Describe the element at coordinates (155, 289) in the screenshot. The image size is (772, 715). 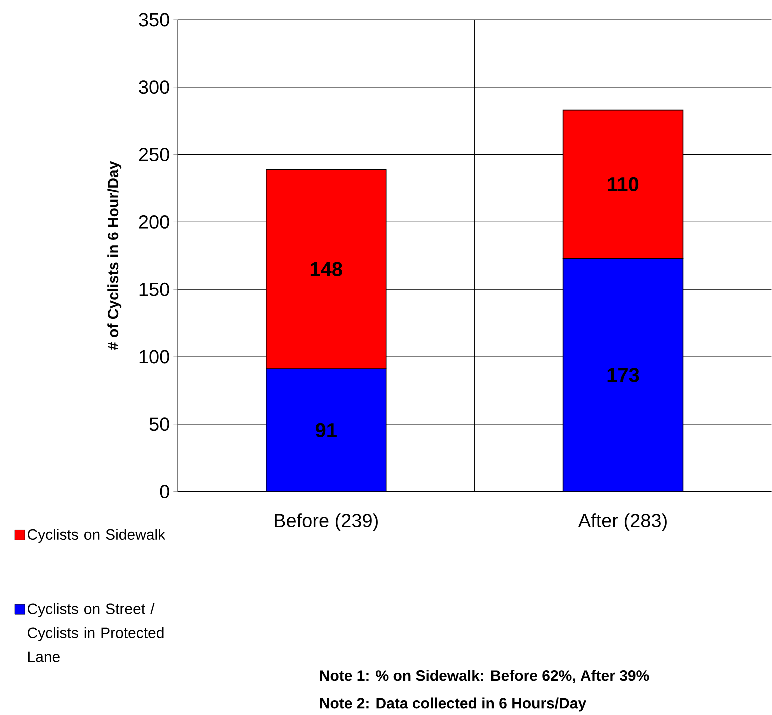
I see `y-tick-label: 150` at that location.